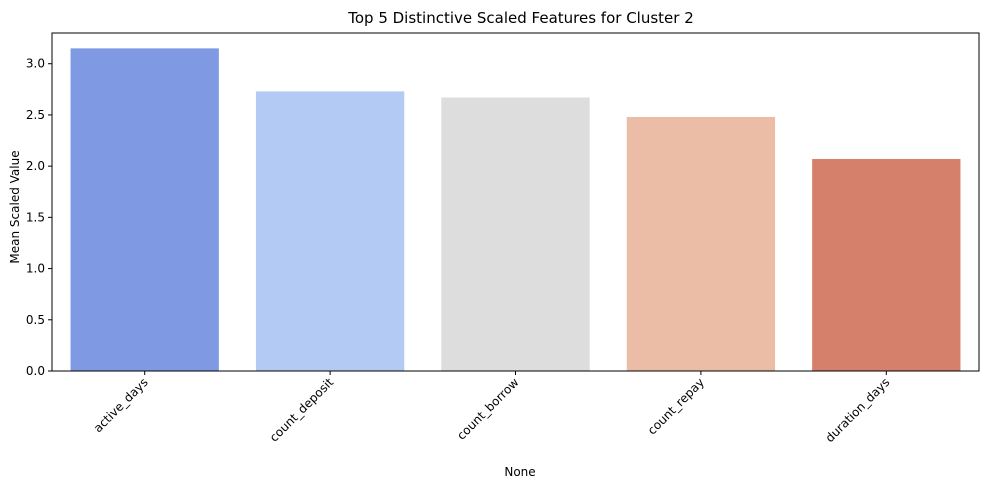 The width and height of the screenshot is (989, 490). Describe the element at coordinates (35, 115) in the screenshot. I see `y-tick-label: 2.5` at that location.